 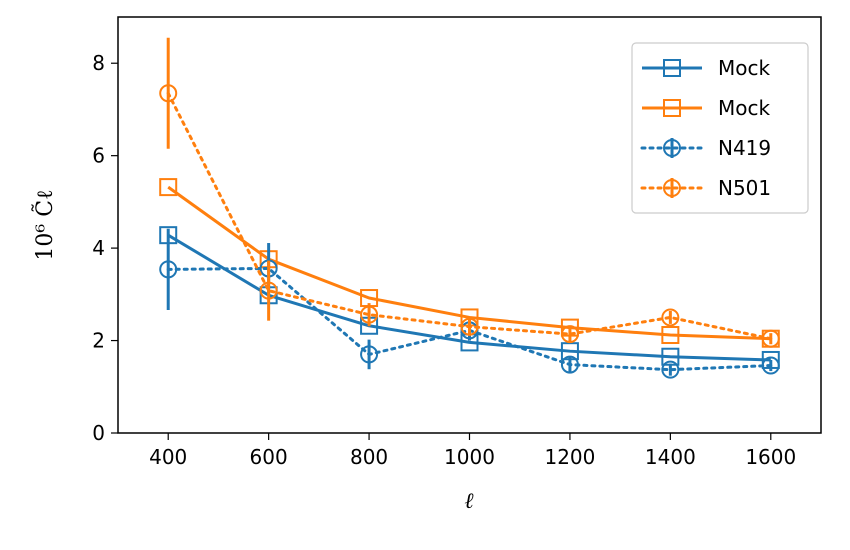 I want to click on y-tick-label: 6, so click(x=98, y=156).